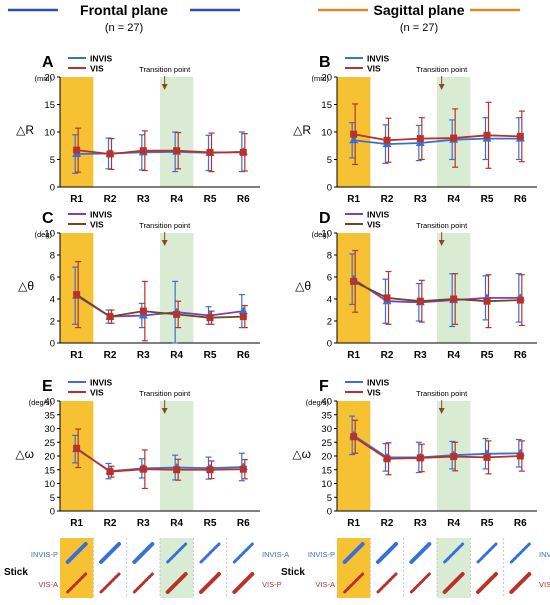 The image size is (550, 605). What do you see at coordinates (329, 278) in the screenshot?
I see `y-tick-label: 6` at bounding box center [329, 278].